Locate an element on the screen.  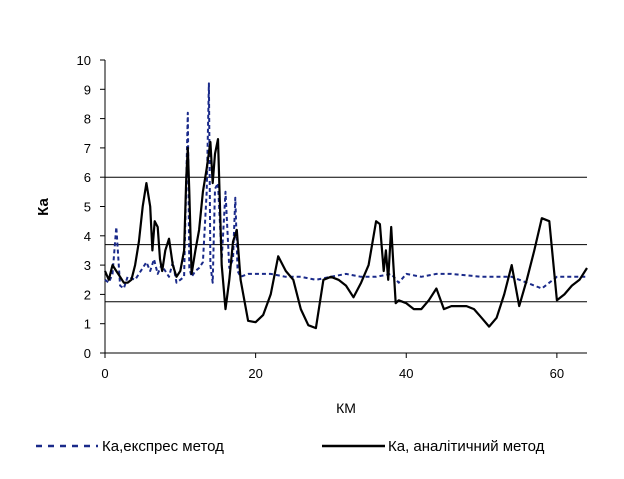
legend: Ка,експрес метод Ка, аналітичний метод is located at coordinates (290, 446).